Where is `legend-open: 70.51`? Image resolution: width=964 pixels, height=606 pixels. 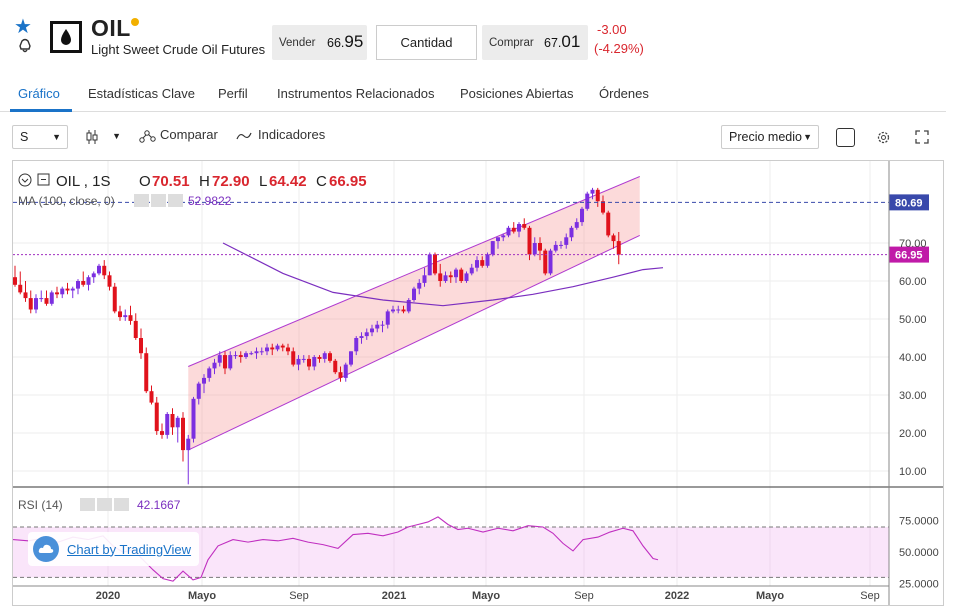 legend-open: 70.51 is located at coordinates (171, 181).